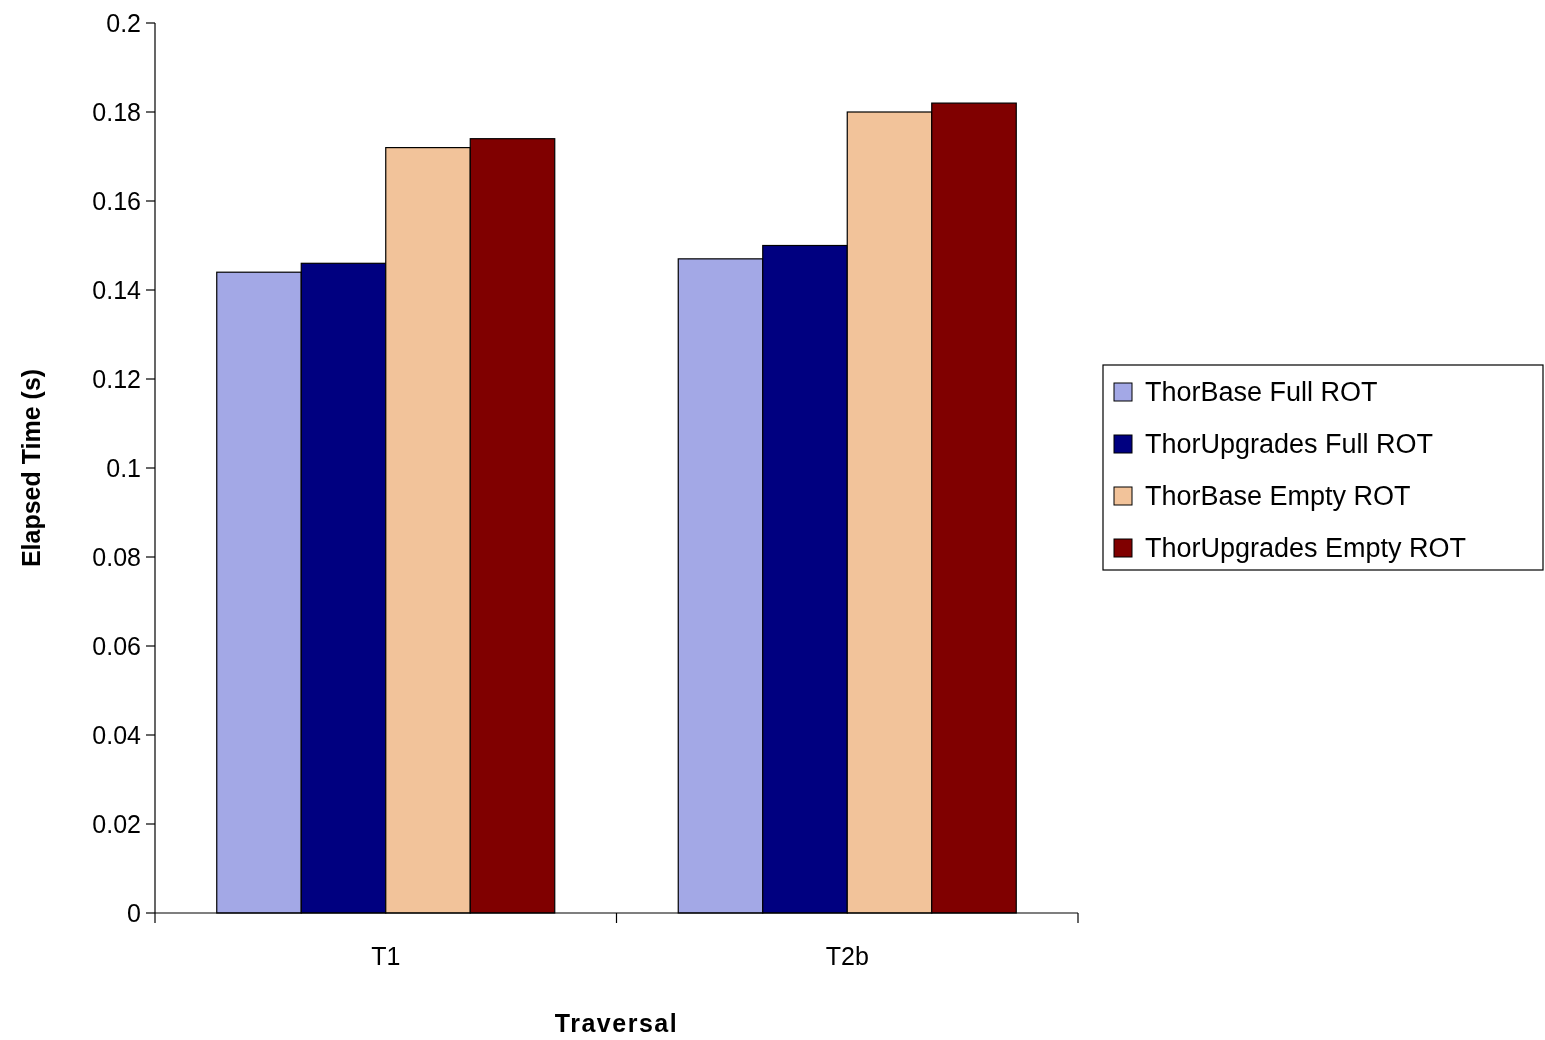 The height and width of the screenshot is (1040, 1545). What do you see at coordinates (1261, 392) in the screenshot?
I see `legend-label: ThorBase Full ROT` at bounding box center [1261, 392].